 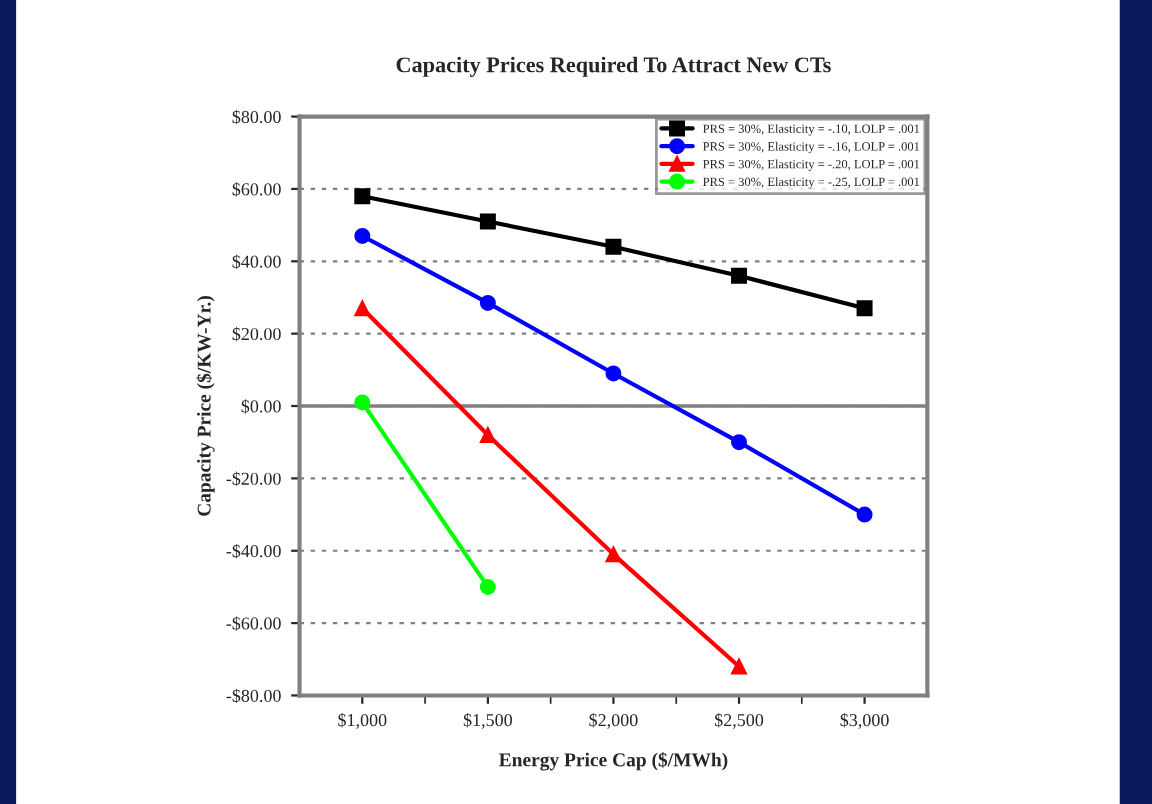 I want to click on y-tick-label: $60.00, so click(x=256, y=189).